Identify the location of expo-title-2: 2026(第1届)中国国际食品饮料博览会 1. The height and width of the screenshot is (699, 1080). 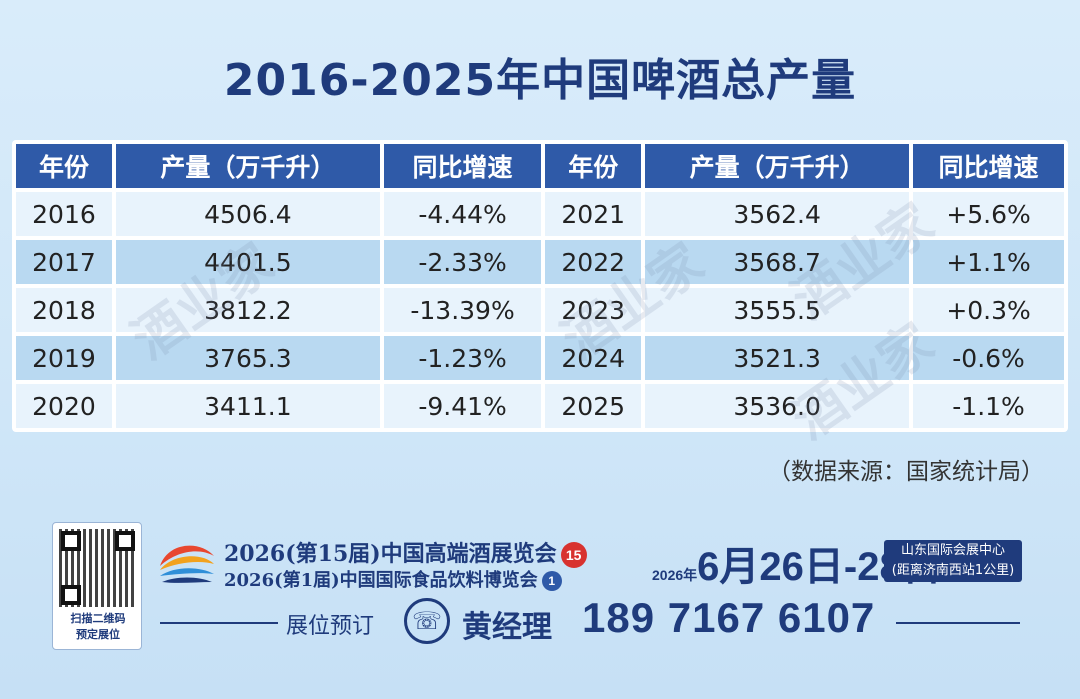
(393, 579).